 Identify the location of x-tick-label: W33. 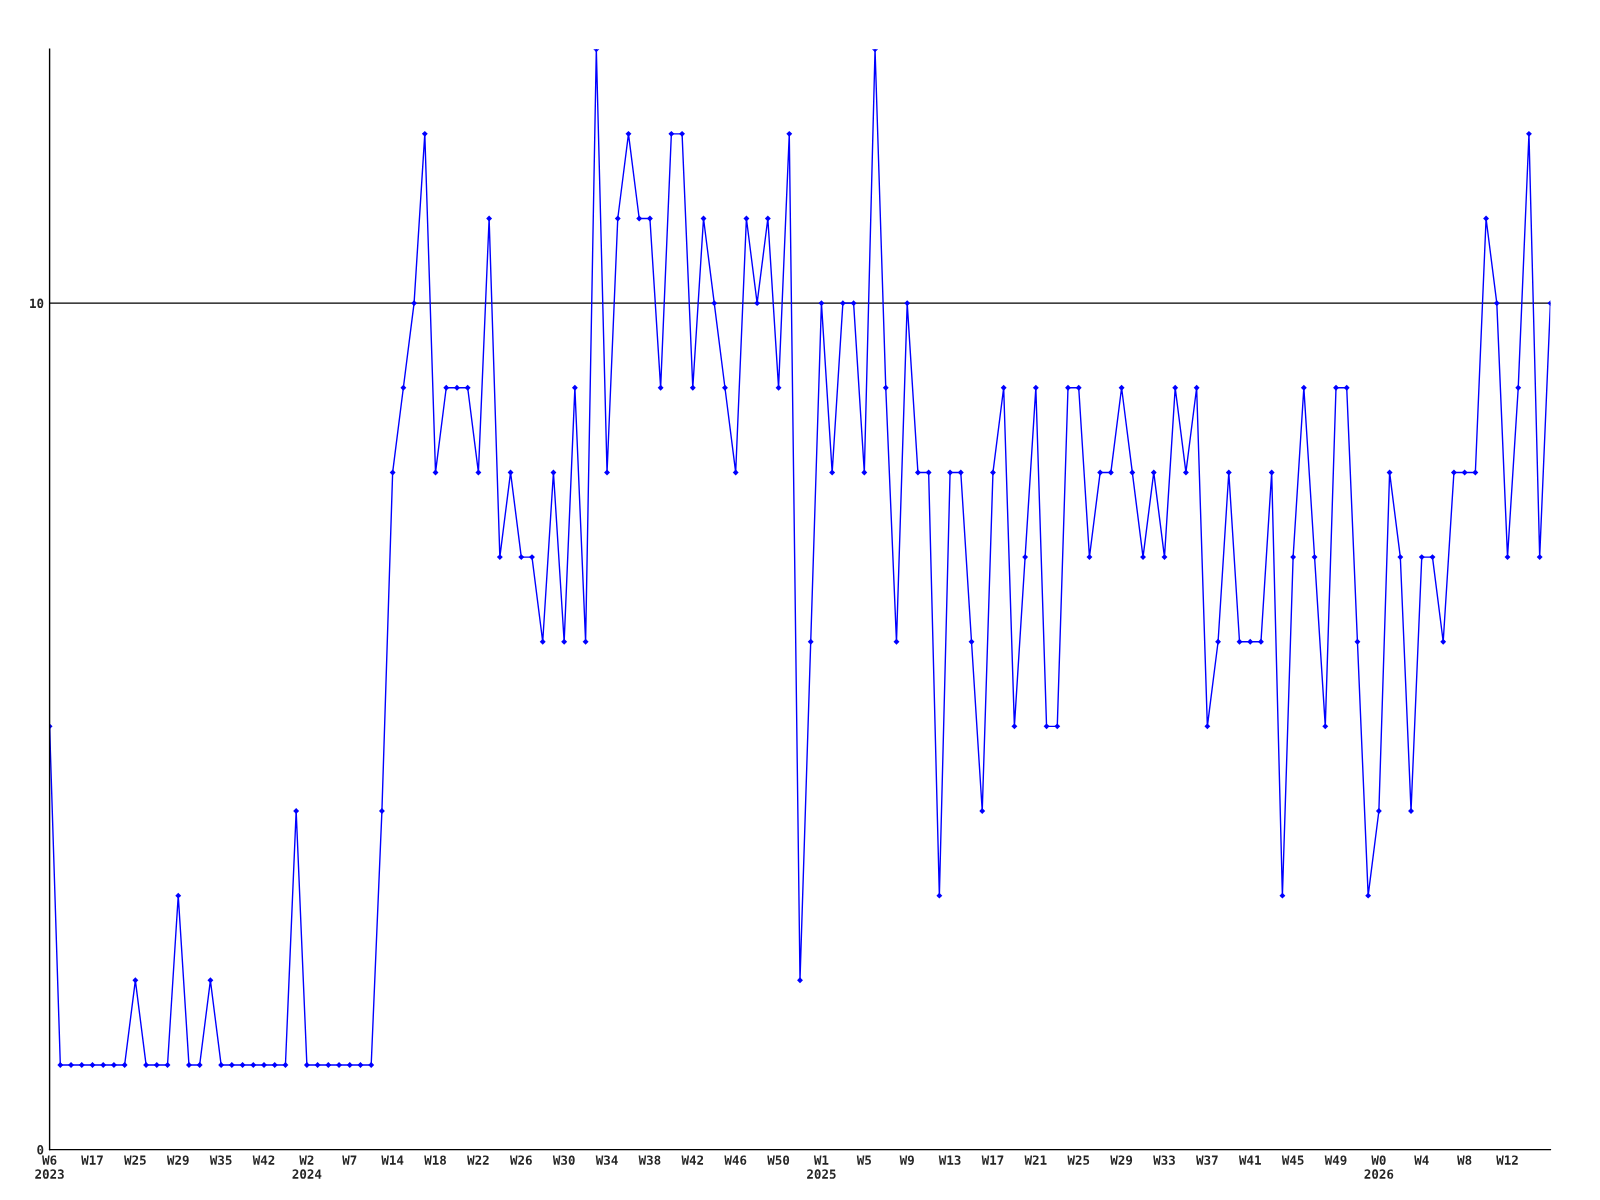
(1164, 1160).